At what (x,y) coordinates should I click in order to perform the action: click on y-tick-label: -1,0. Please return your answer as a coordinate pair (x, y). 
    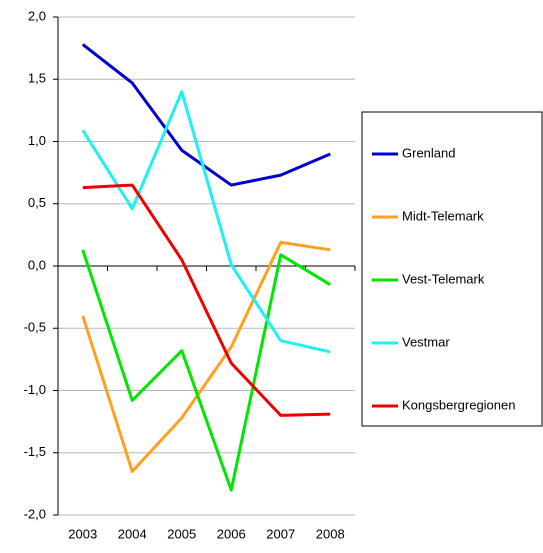
    Looking at the image, I should click on (35, 389).